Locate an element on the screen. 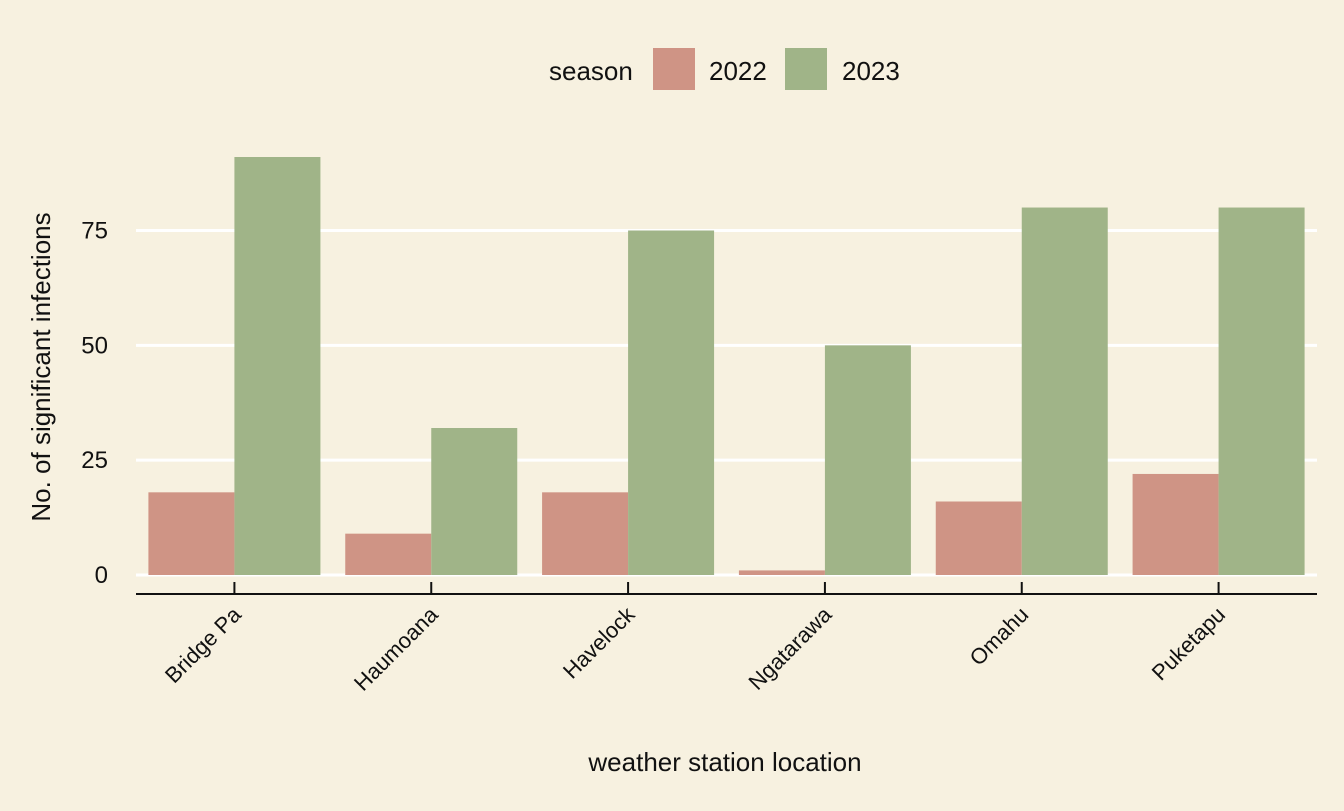 This screenshot has height=811, width=1344. legend: season 2022 2023 is located at coordinates (724, 69).